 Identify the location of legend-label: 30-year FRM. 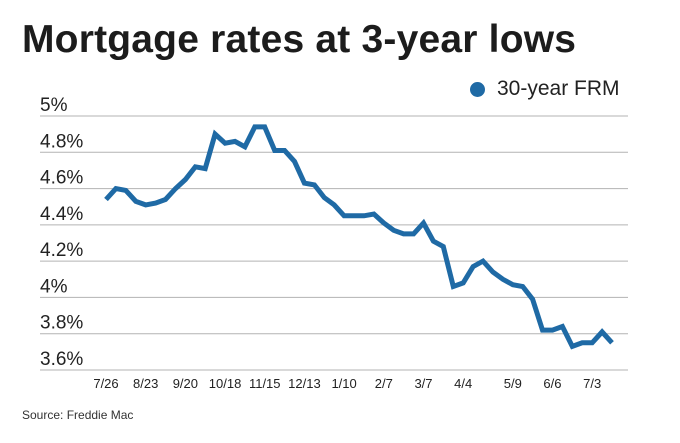
(558, 88).